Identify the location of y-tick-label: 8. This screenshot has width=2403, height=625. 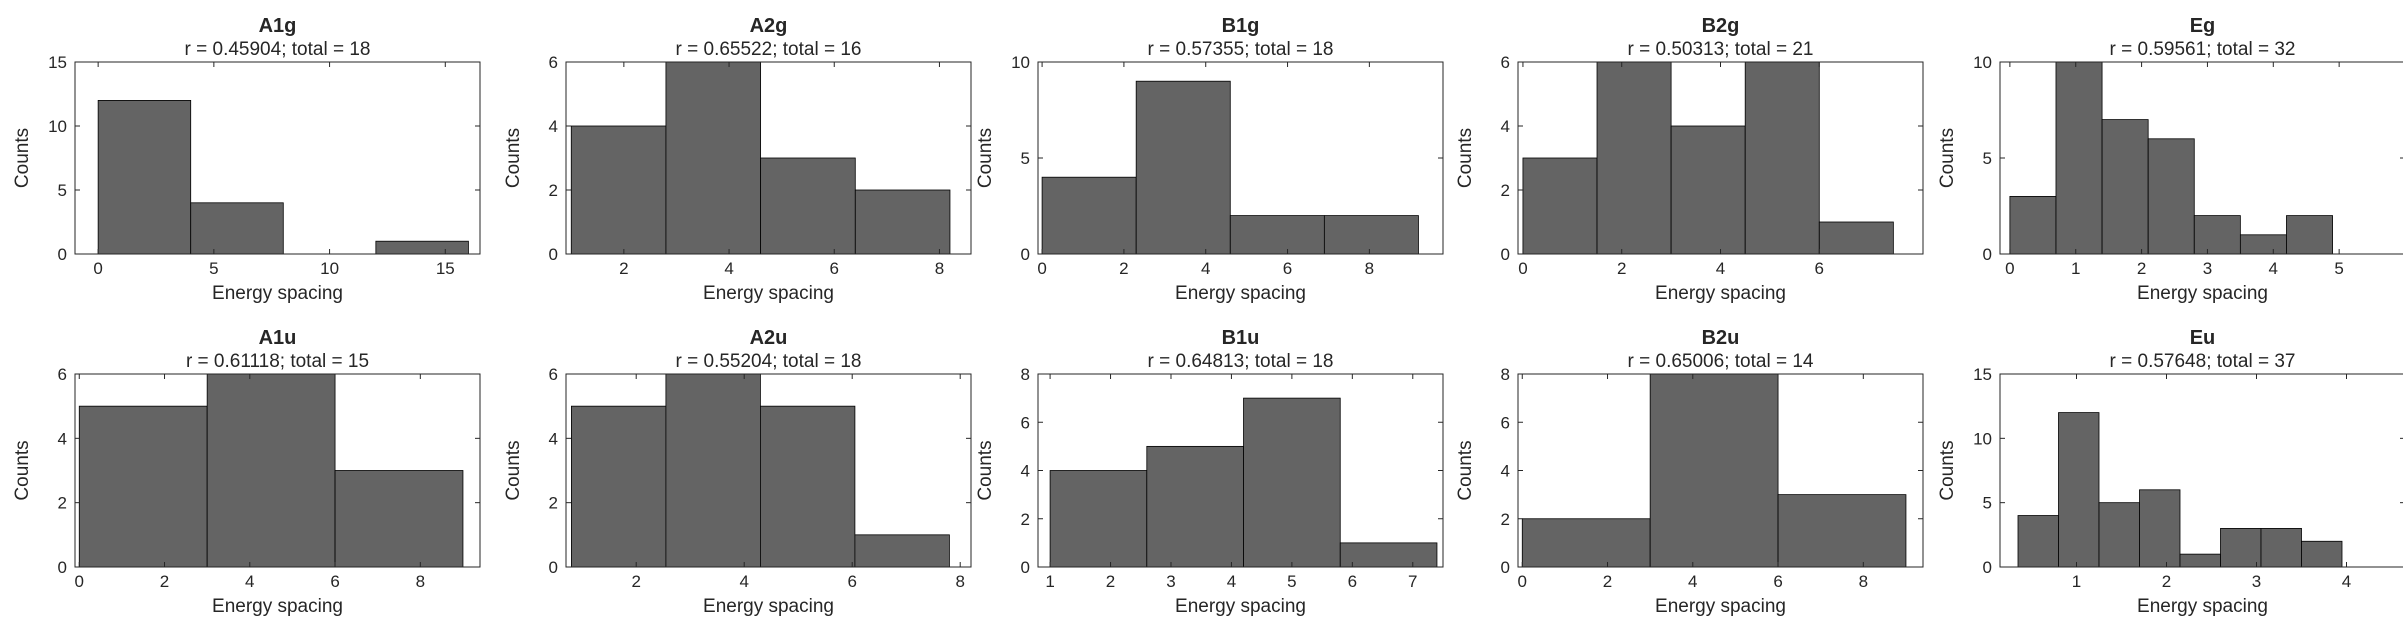
(1025, 374).